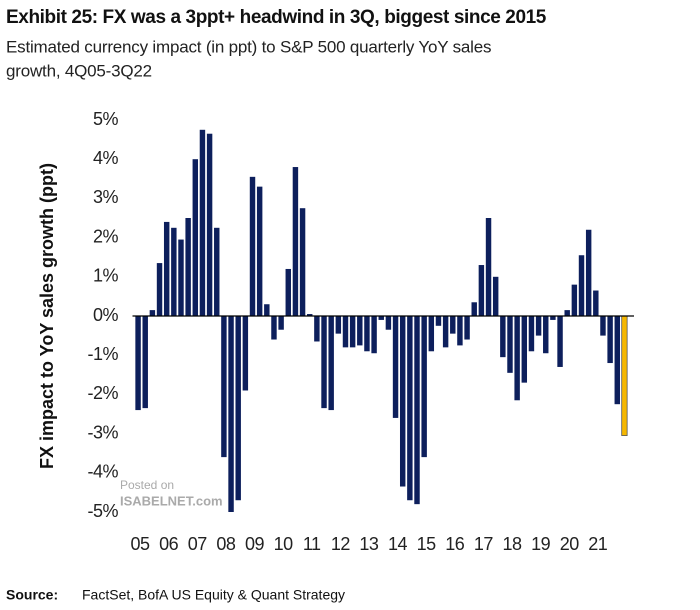 This screenshot has height=610, width=700. Describe the element at coordinates (255, 544) in the screenshot. I see `x-tick-label: 09` at that location.